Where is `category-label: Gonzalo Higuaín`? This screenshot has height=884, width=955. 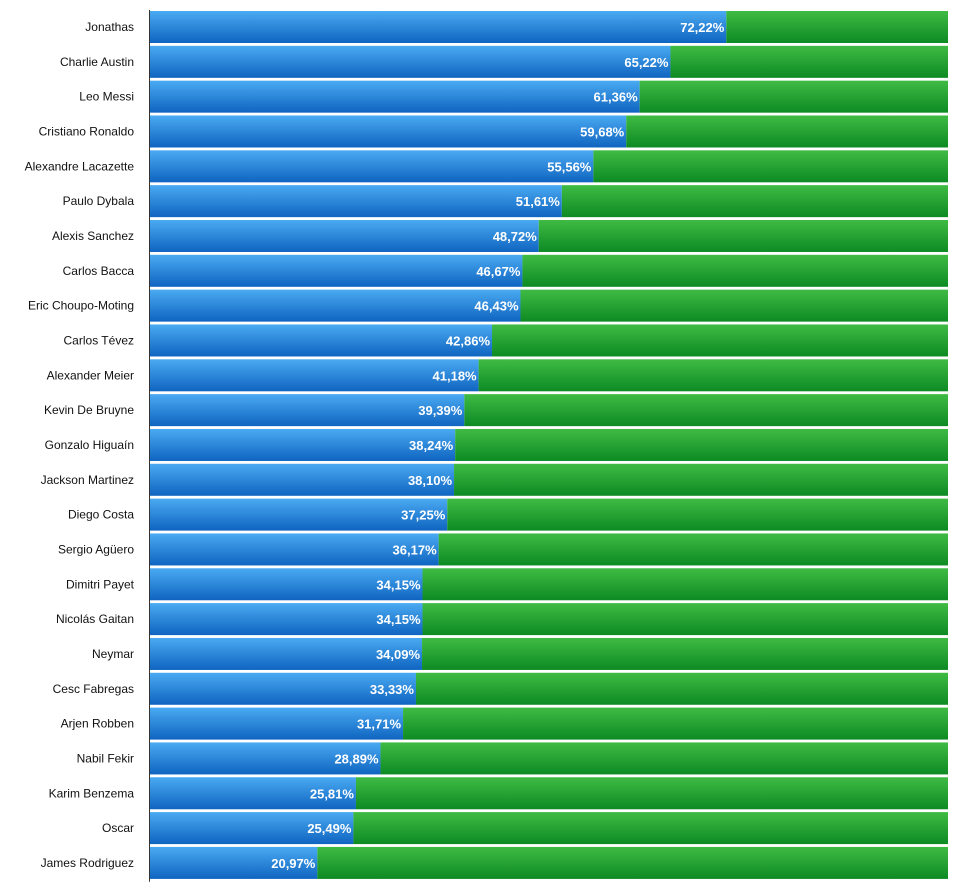
category-label: Gonzalo Higuaín is located at coordinates (89, 445).